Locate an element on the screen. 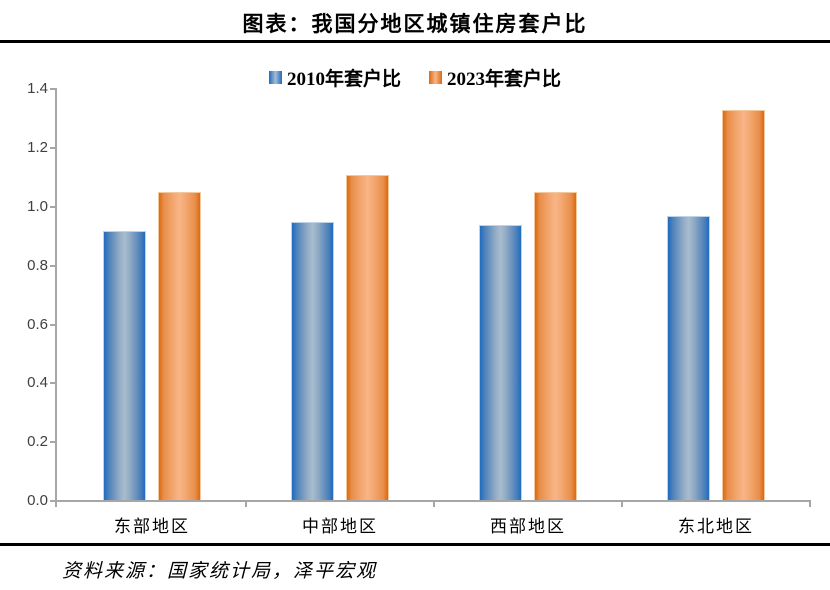  y-axis-line is located at coordinates (56, 297).